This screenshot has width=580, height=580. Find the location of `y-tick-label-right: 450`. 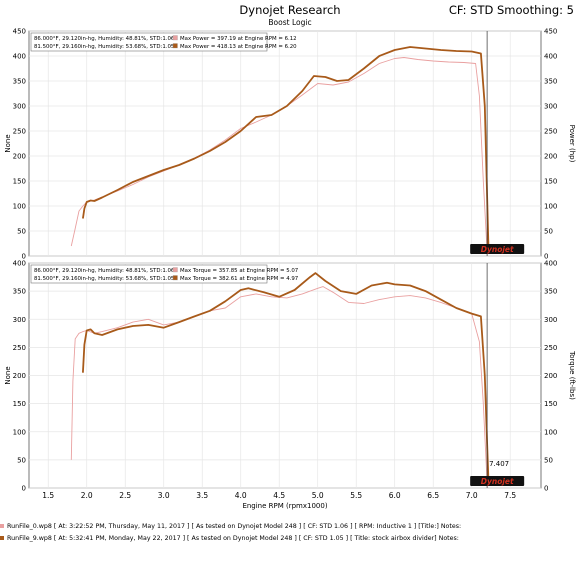

y-tick-label-right: 450 is located at coordinates (550, 32).